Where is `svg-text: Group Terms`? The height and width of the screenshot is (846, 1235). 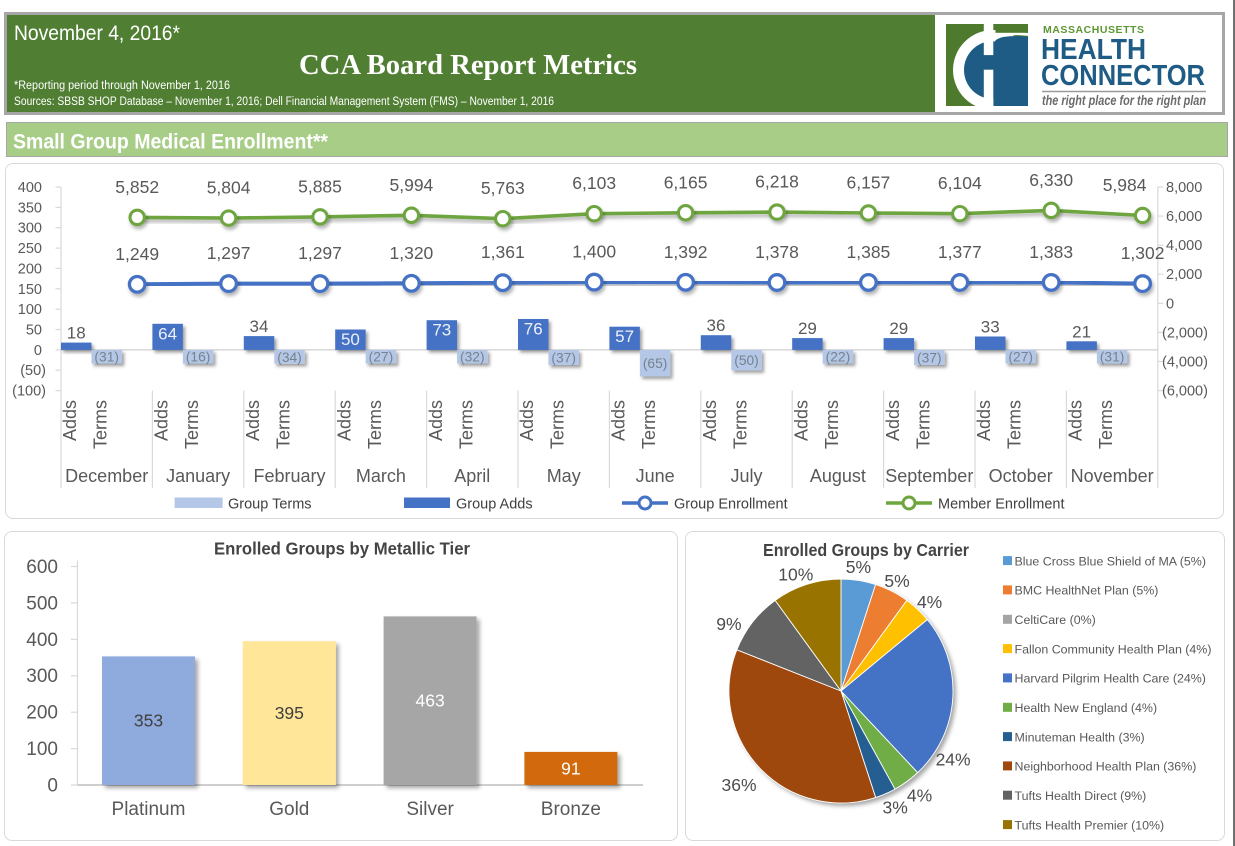 svg-text: Group Terms is located at coordinates (270, 505).